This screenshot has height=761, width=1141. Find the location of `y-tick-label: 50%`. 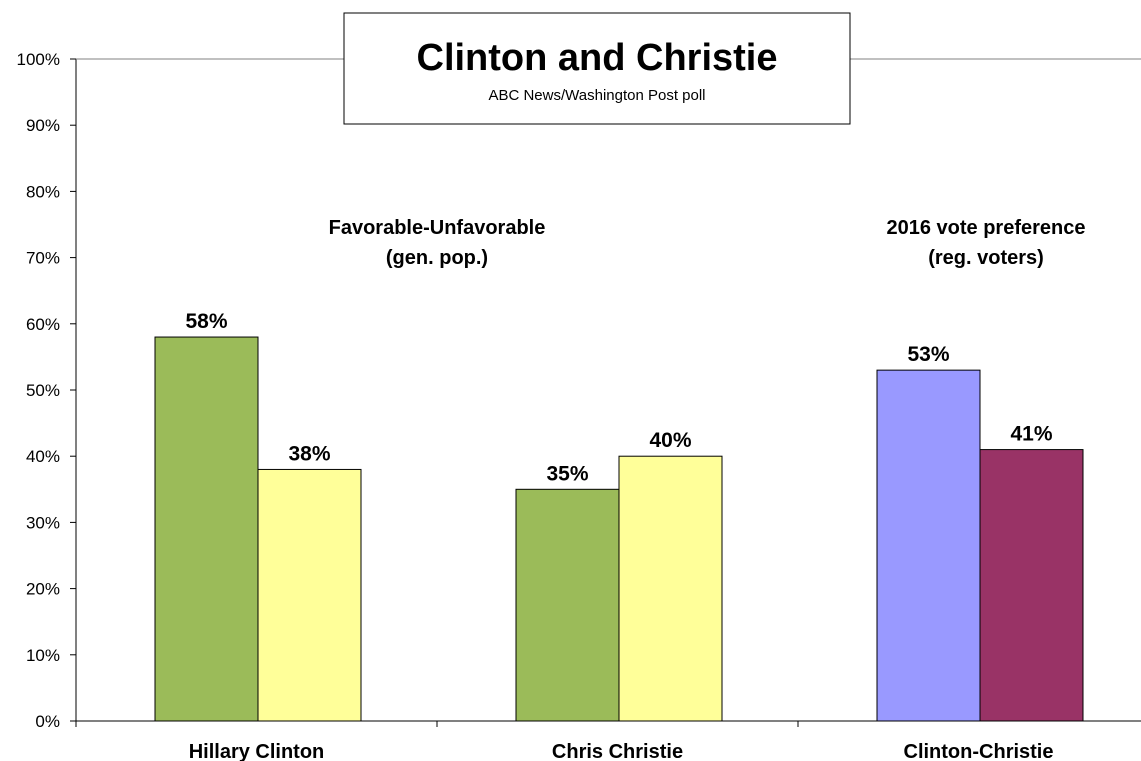

y-tick-label: 50% is located at coordinates (43, 390).